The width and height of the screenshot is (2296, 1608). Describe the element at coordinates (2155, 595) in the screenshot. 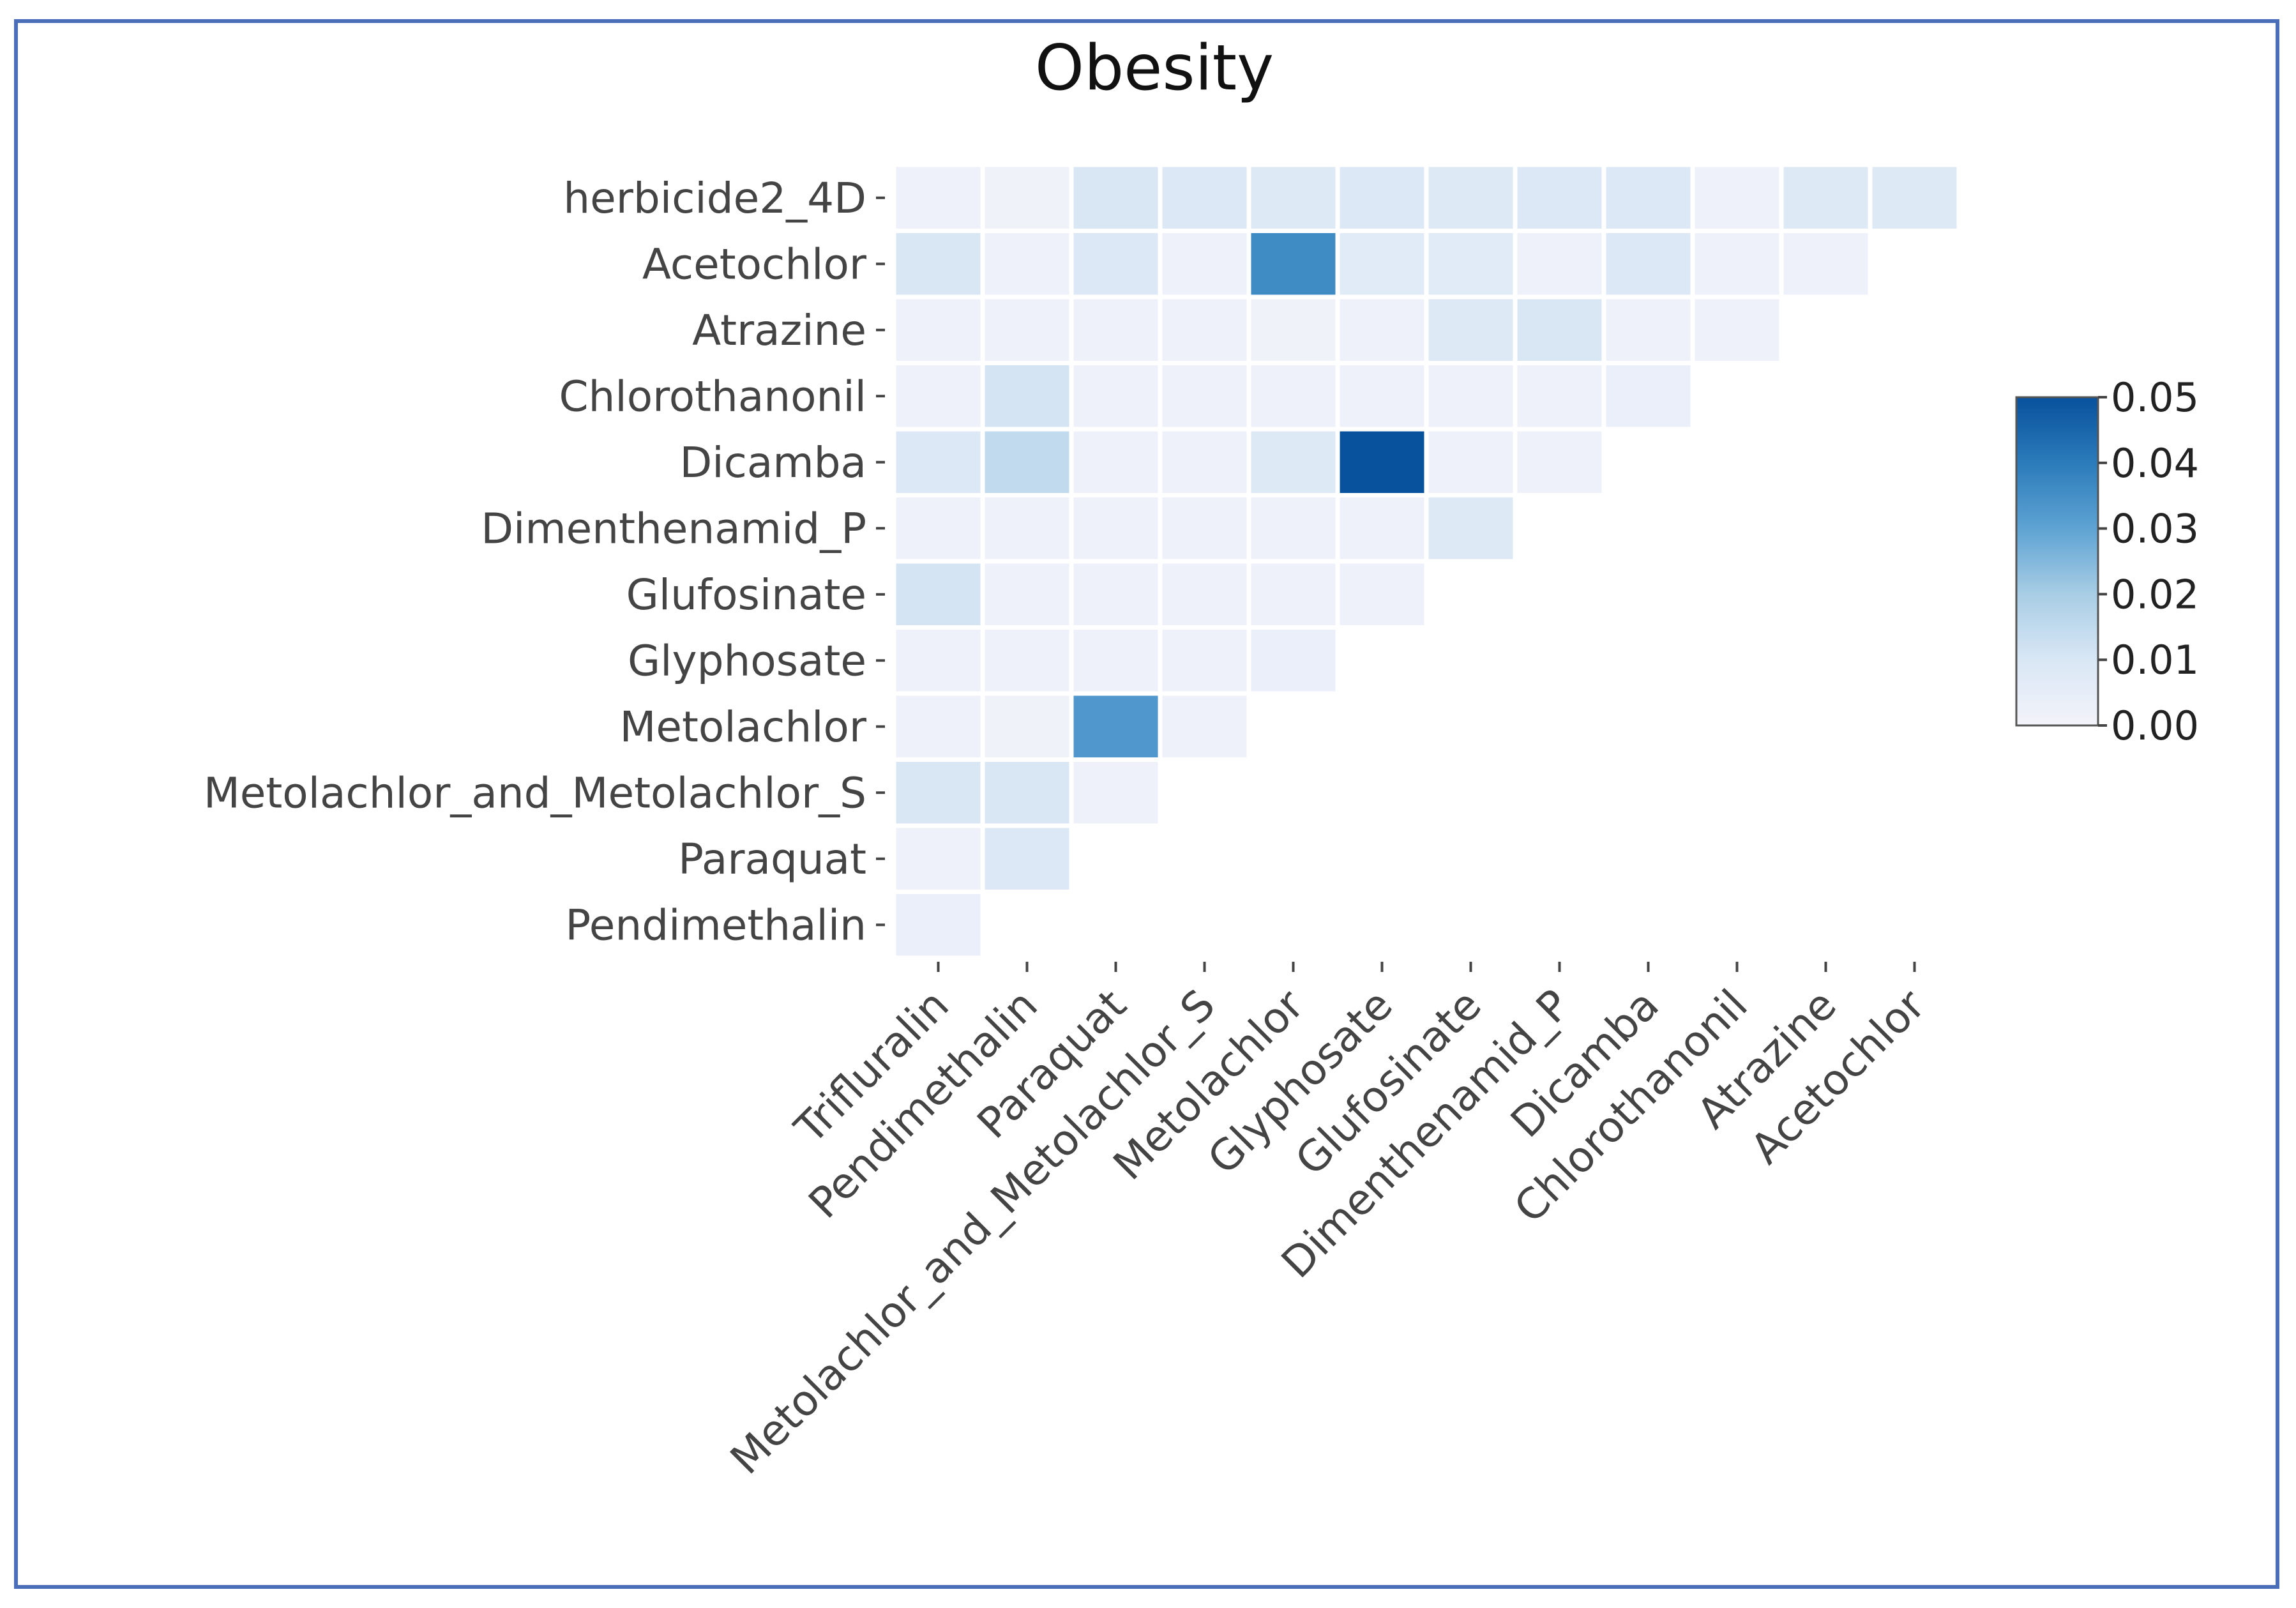

I see `colorbar-tick-label: 0.02` at that location.